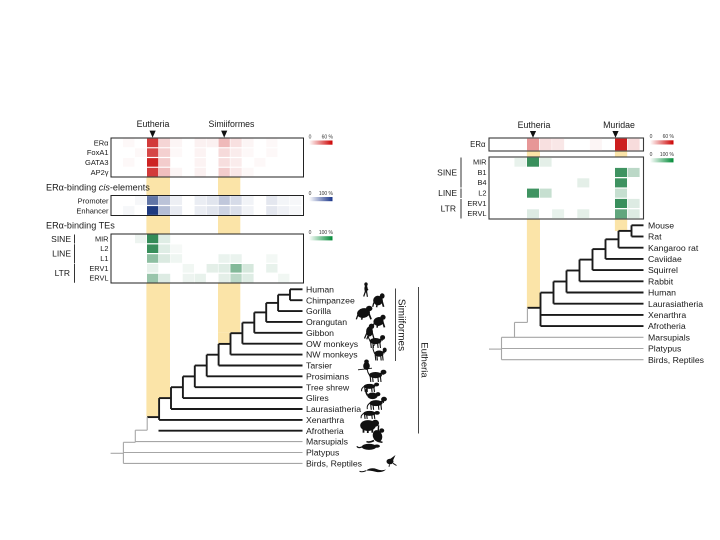 Image resolution: width=720 pixels, height=540 pixels. I want to click on svg-text: NW monkeys, so click(332, 355).